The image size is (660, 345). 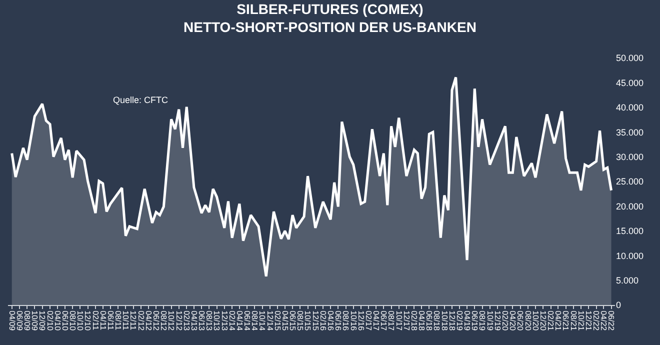 What do you see at coordinates (42, 321) in the screenshot?
I see `x-tick-label: 12/09` at bounding box center [42, 321].